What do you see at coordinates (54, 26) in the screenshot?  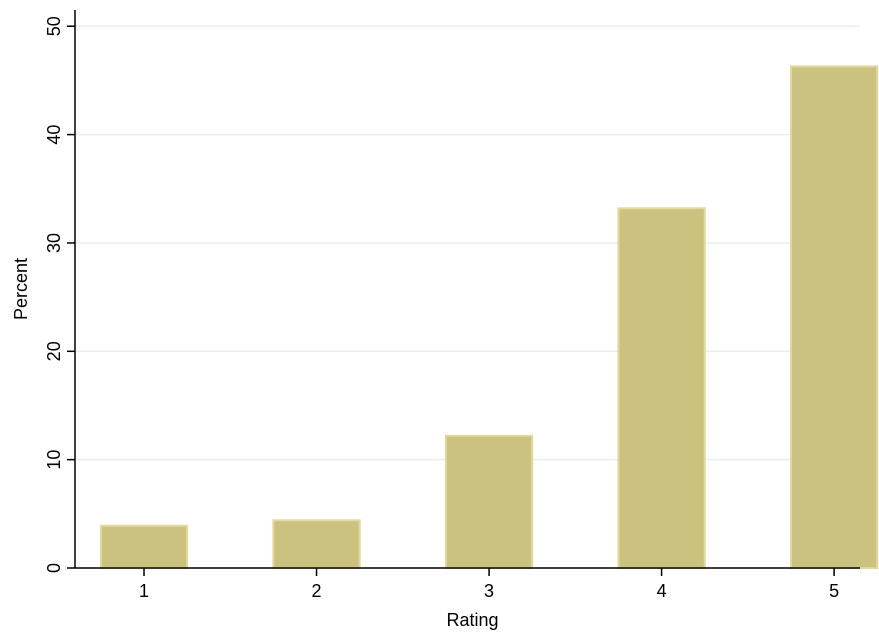 I see `y-tick-label-50: 50` at bounding box center [54, 26].